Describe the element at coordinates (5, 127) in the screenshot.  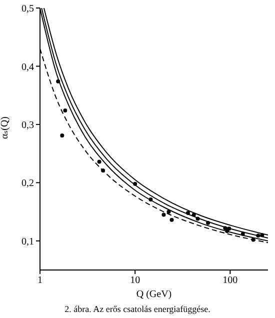
I see `y-axis-title: αₛ(Q)` at that location.